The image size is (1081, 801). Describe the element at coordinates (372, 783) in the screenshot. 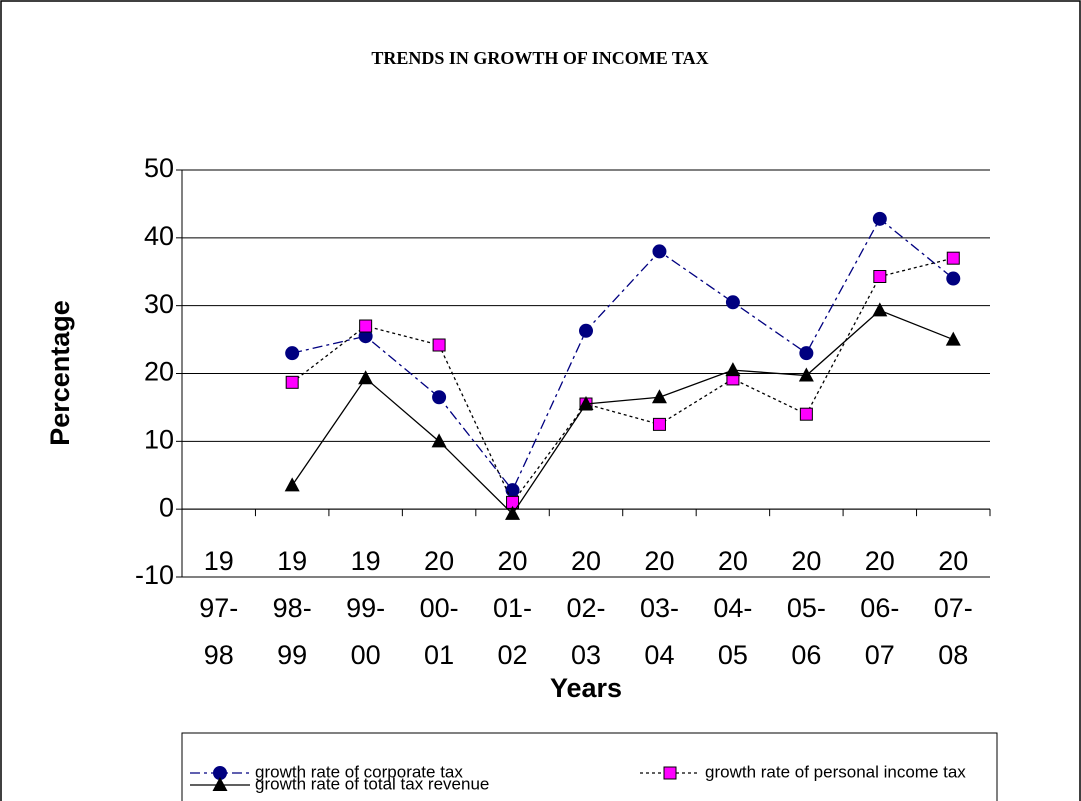

I see `legend-label: growth rate of total tax revenue` at that location.